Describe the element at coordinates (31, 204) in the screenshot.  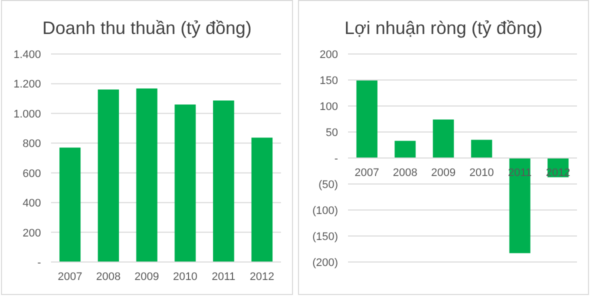
I see `y-tick-label: 400` at that location.